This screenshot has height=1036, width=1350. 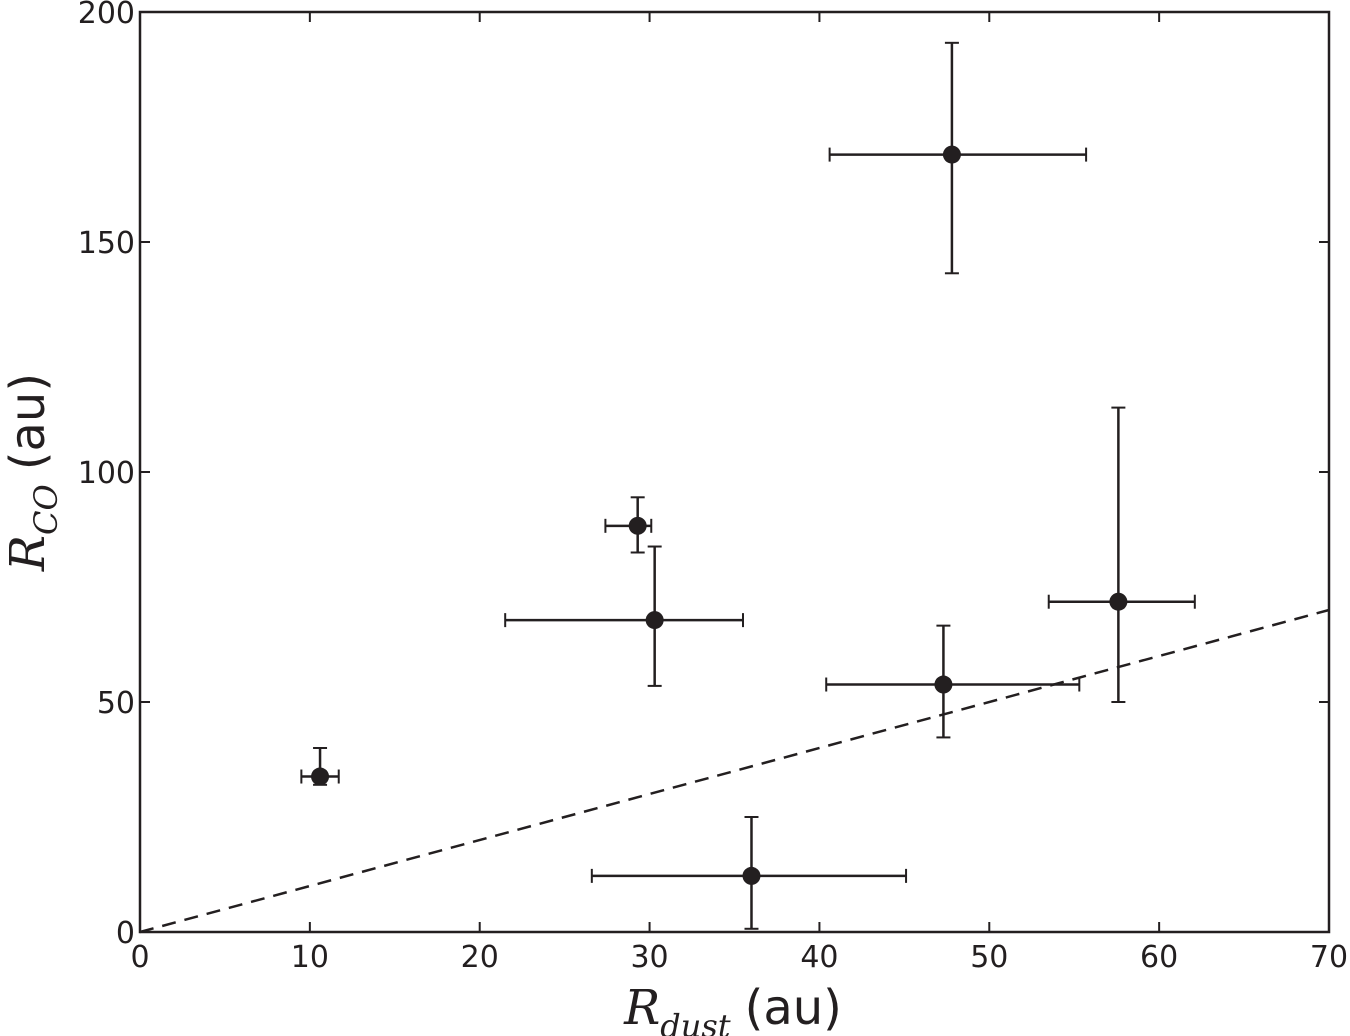 What do you see at coordinates (819, 957) in the screenshot?
I see `x-tick-label: 40` at bounding box center [819, 957].